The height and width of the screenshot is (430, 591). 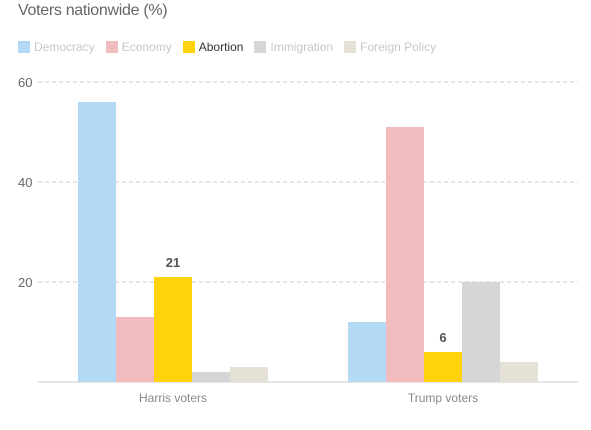 What do you see at coordinates (211, 377) in the screenshot?
I see `bar-immigration-harris-voters` at bounding box center [211, 377].